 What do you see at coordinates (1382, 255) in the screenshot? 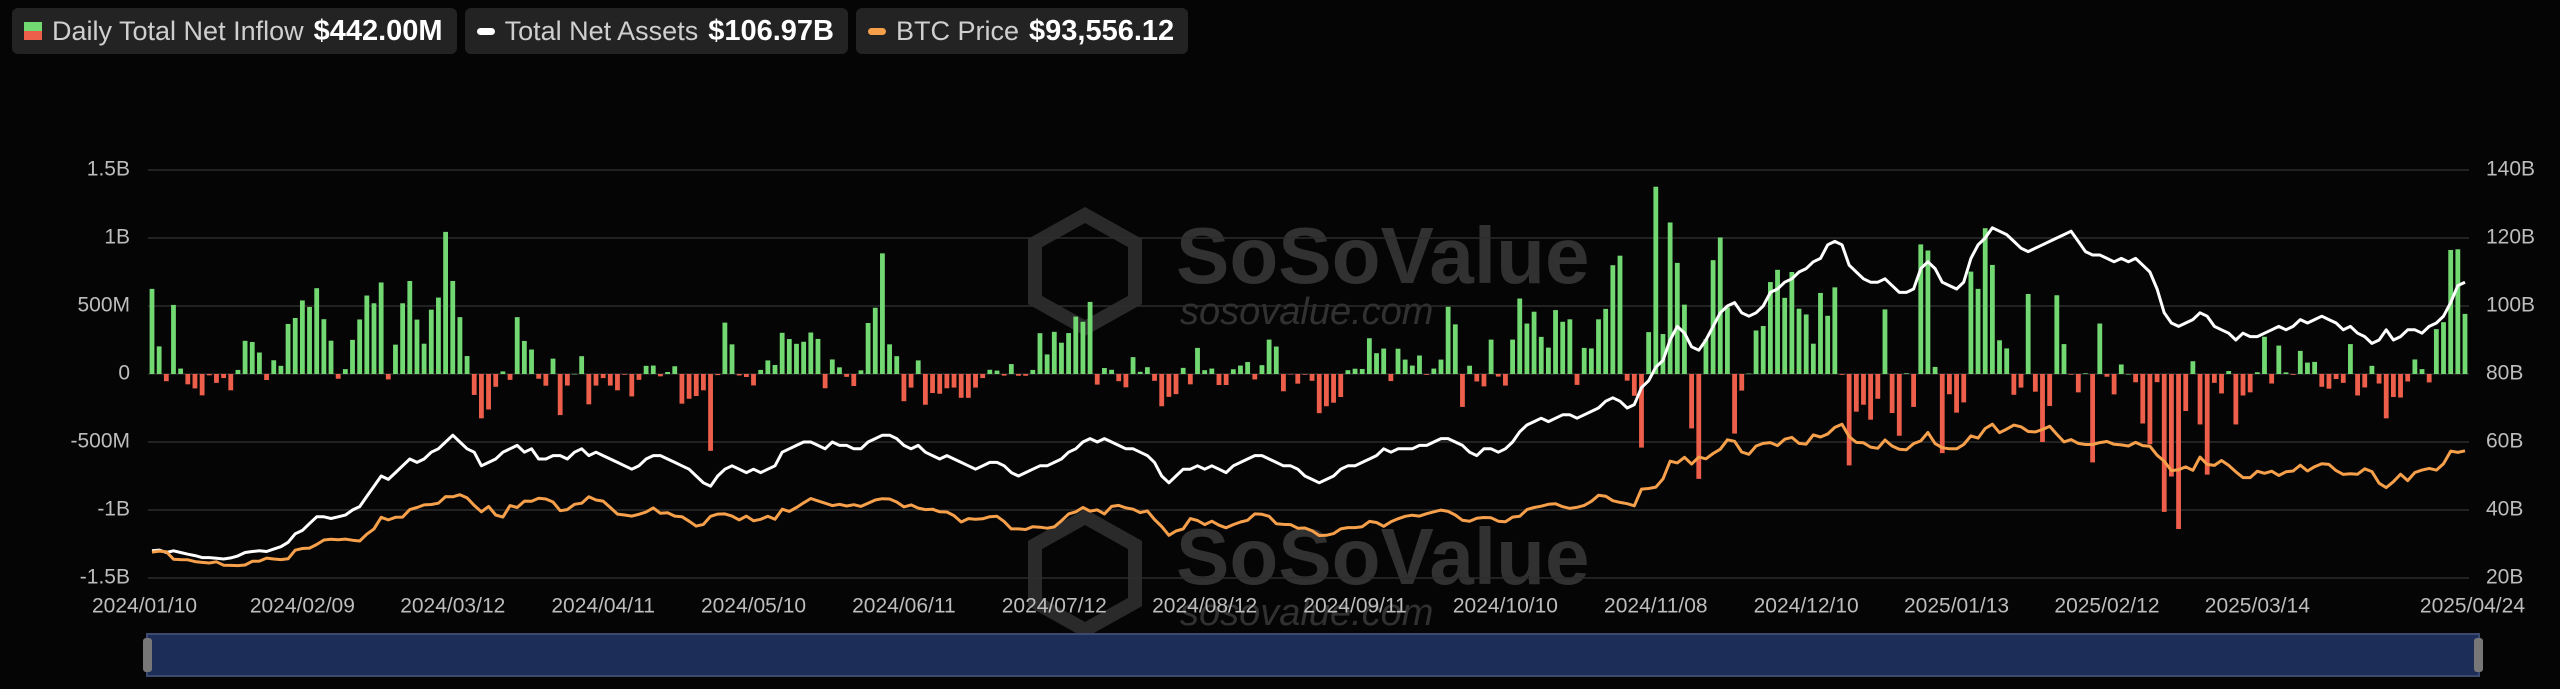
I see `watermark-brand: SoSoValue` at bounding box center [1382, 255].